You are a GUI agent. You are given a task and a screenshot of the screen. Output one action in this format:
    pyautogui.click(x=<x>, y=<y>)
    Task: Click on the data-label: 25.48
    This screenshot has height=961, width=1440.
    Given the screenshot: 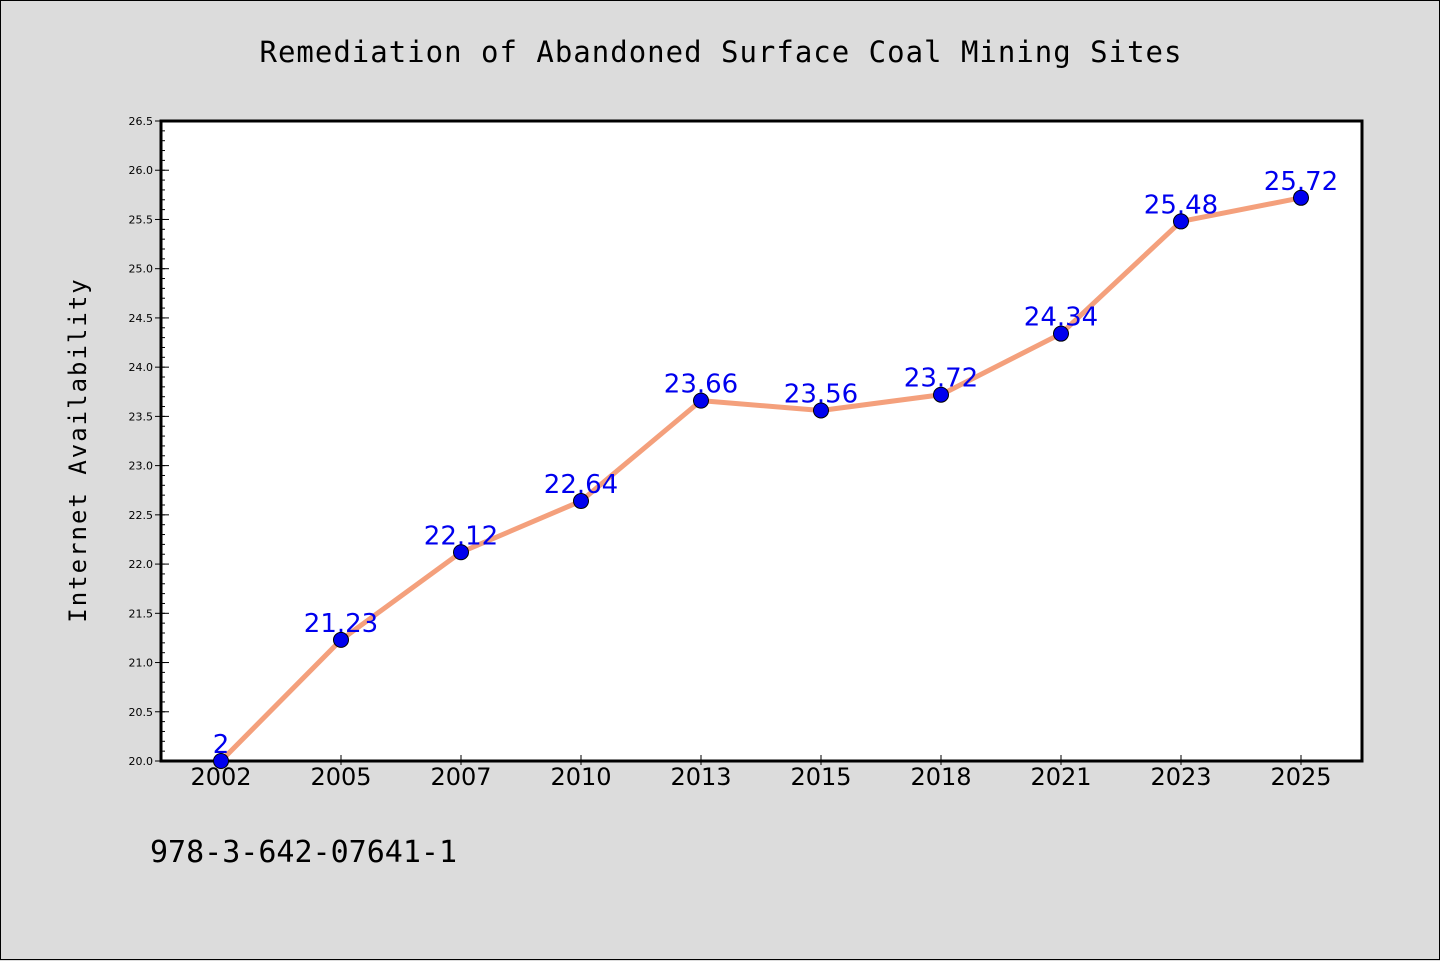 What is the action you would take?
    pyautogui.click(x=1181, y=205)
    